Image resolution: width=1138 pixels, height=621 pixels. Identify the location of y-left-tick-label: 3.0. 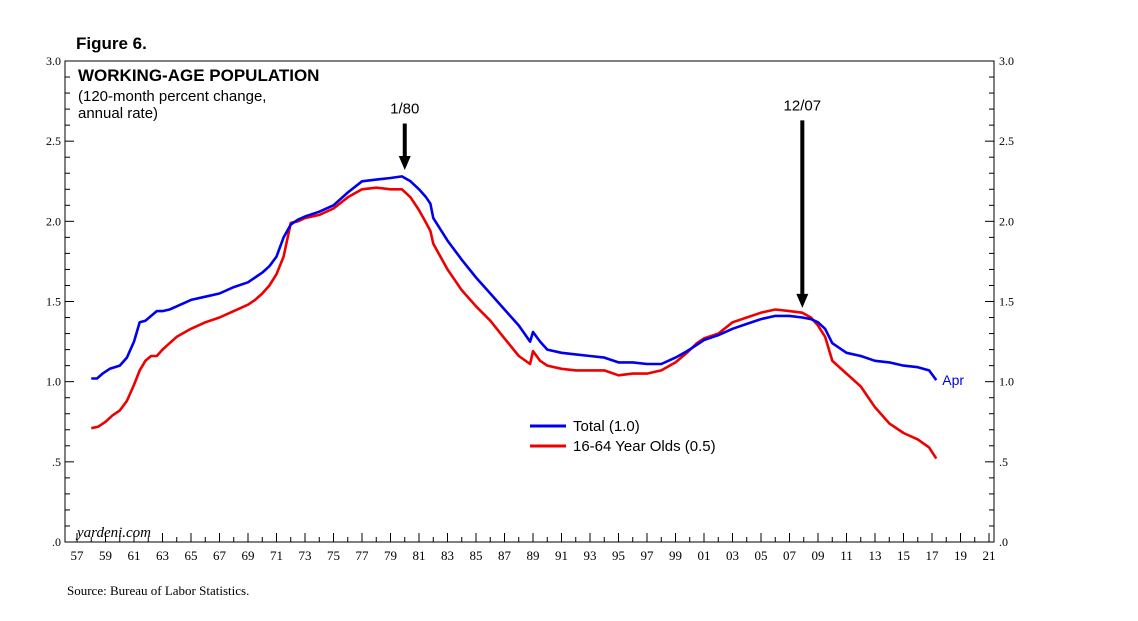
(53, 61).